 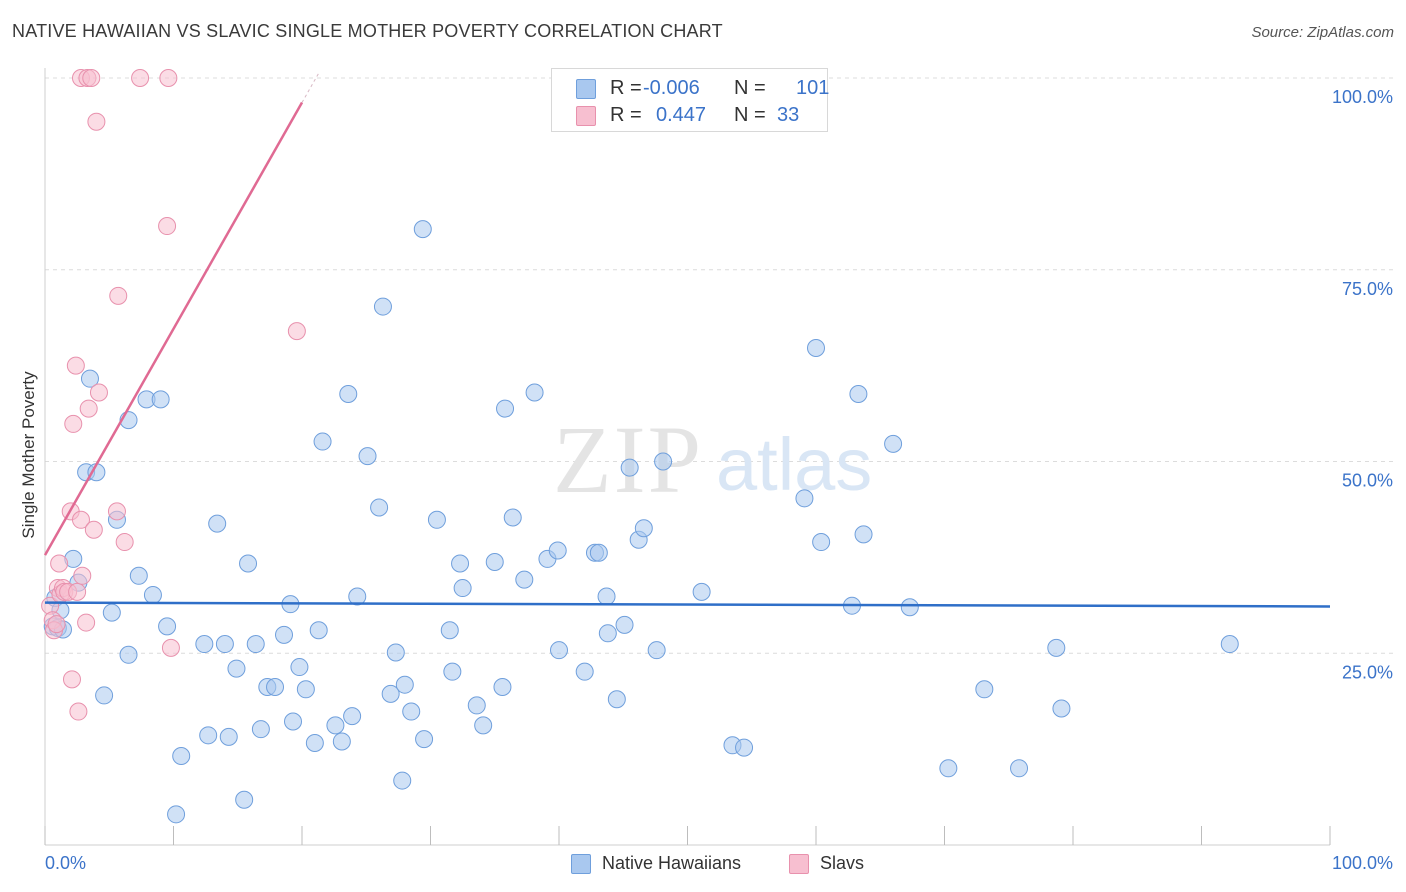 I want to click on legend-r-value: -0.006, so click(x=671, y=88).